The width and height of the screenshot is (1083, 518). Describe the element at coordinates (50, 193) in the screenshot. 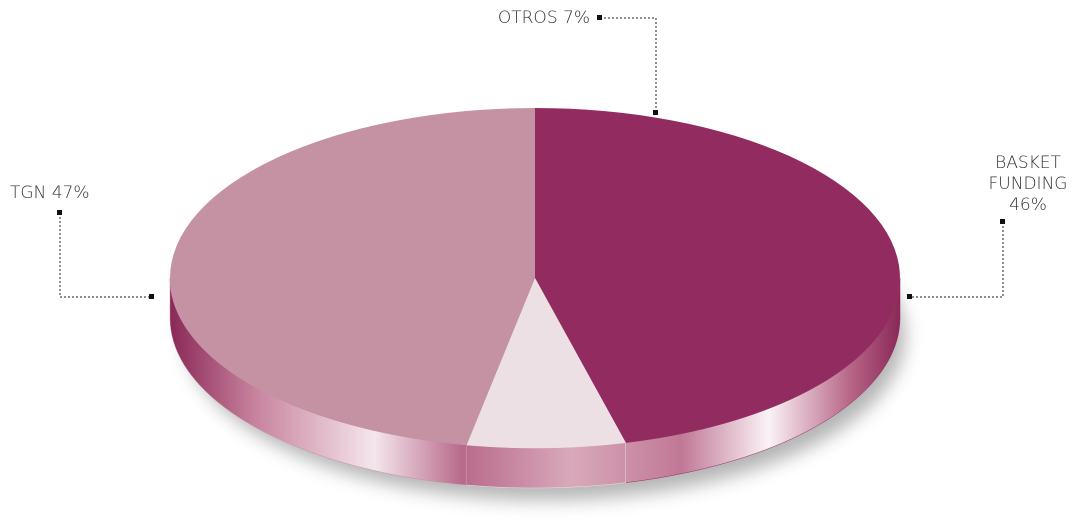

I see `slice-label: TGN 47%` at that location.